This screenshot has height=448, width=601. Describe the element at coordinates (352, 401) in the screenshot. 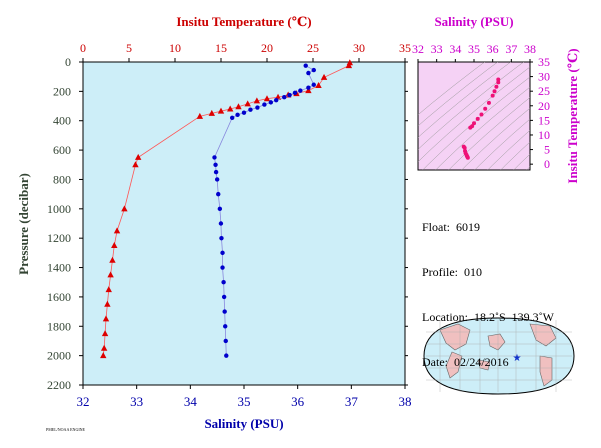

I see `salinity-tick-label: 37` at that location.